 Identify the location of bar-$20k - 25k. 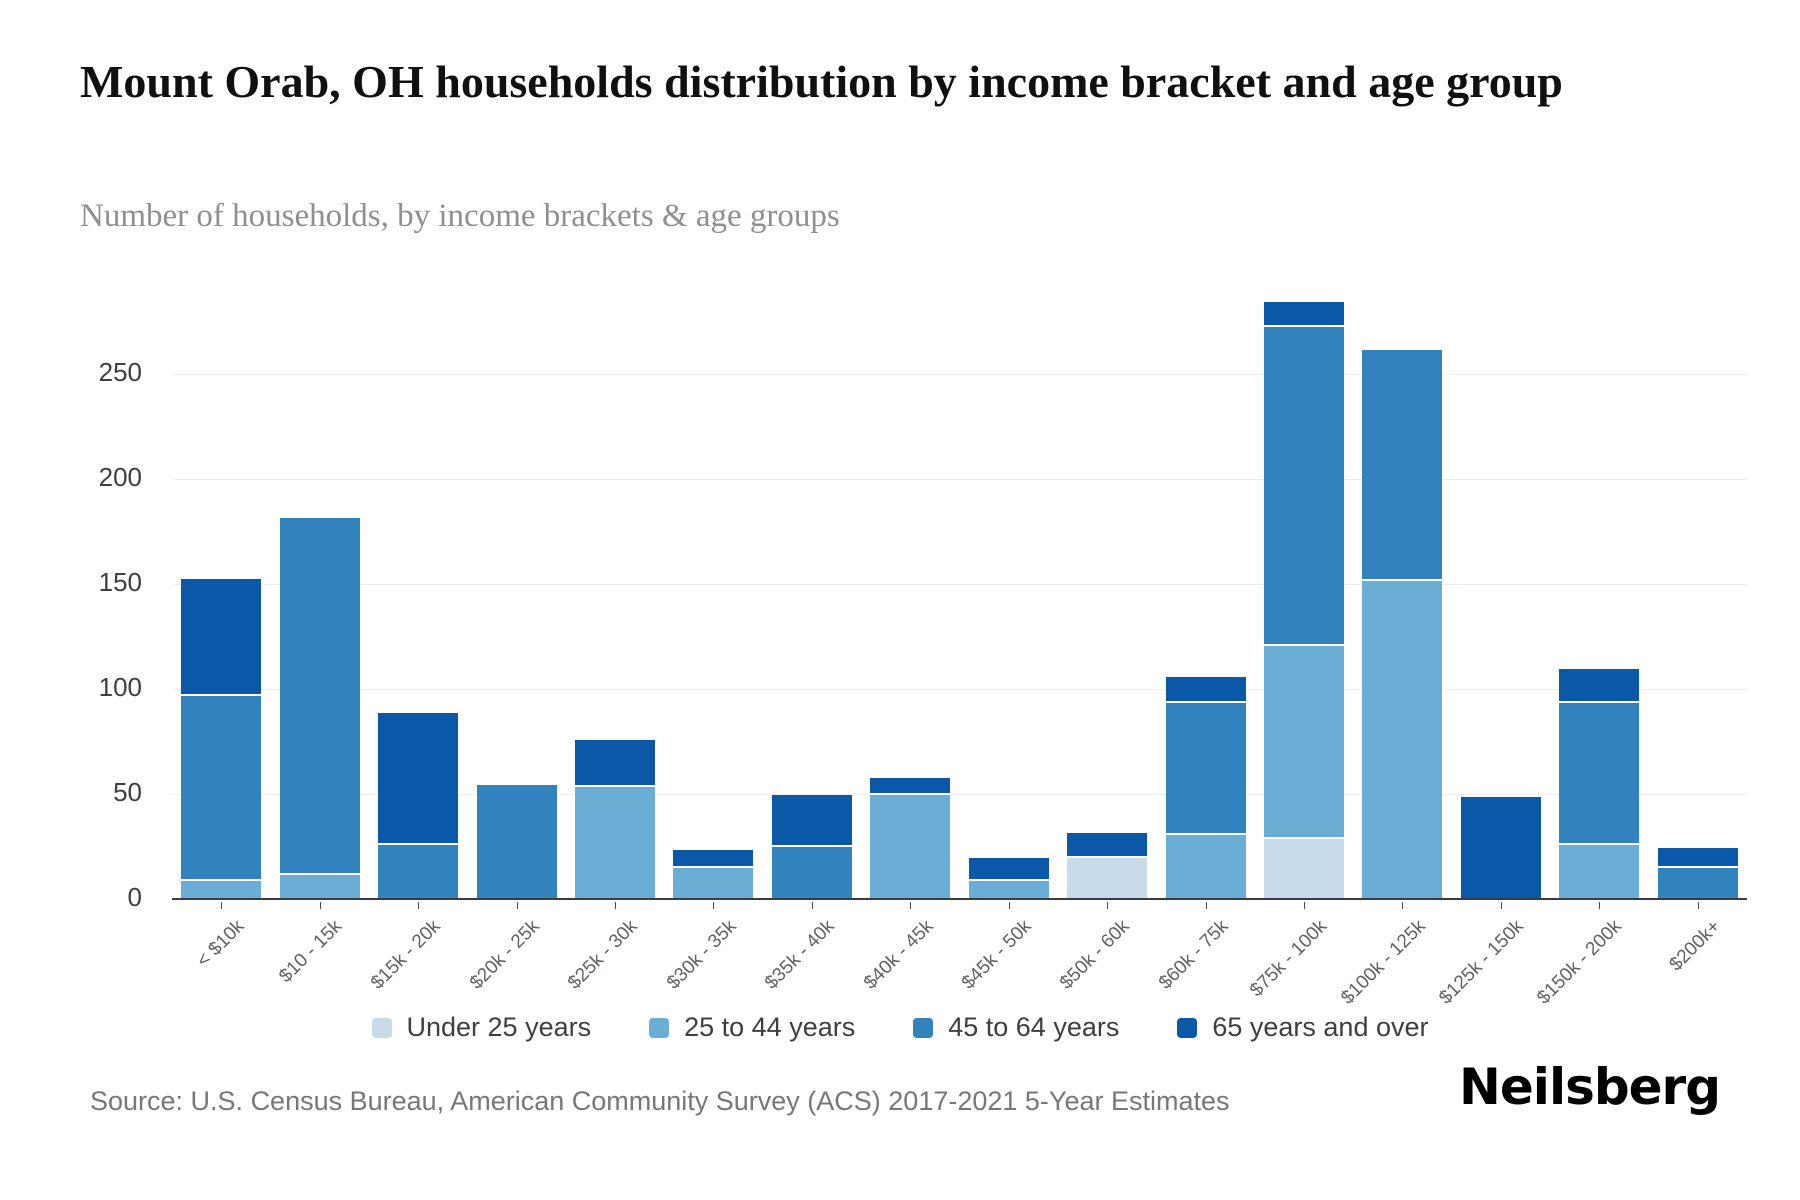
(516, 842).